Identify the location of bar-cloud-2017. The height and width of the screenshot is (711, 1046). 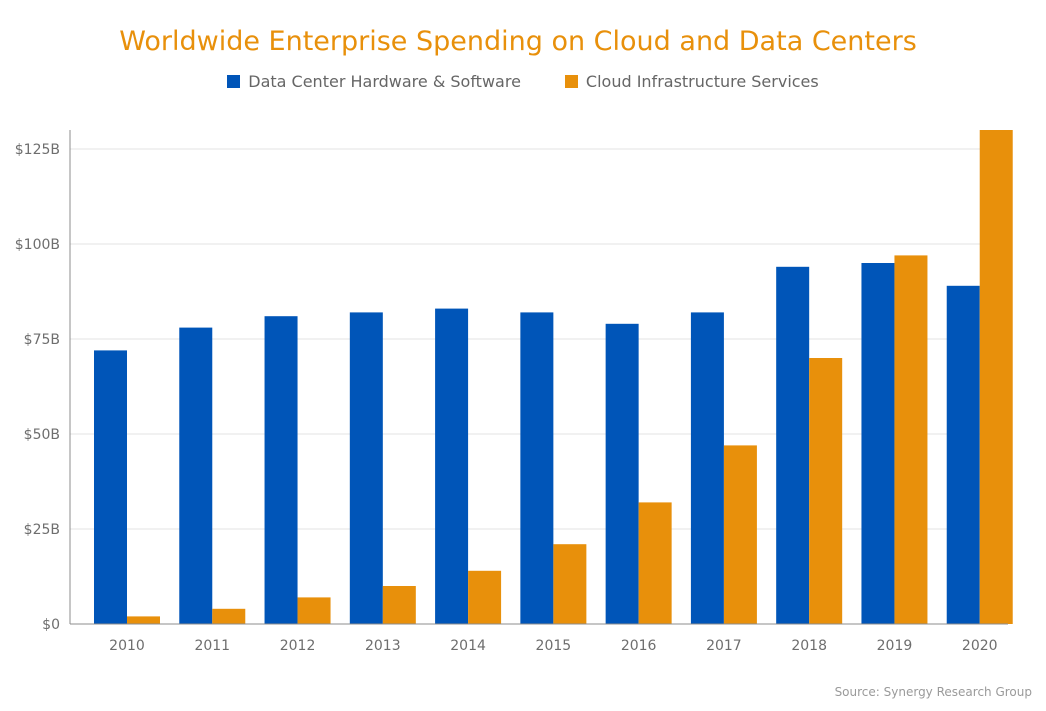
(740, 534).